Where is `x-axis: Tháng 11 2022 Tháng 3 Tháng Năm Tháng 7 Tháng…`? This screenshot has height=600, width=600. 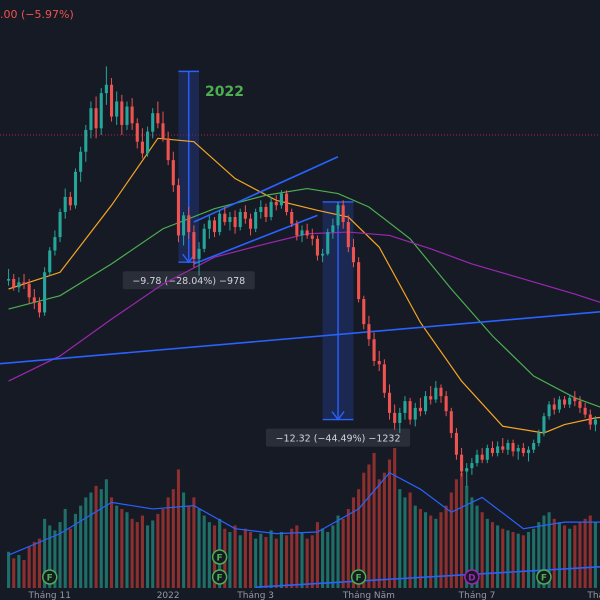 x-axis: Tháng 11 2022 Tháng 3 Tháng Năm Tháng 7 Tháng… is located at coordinates (314, 595).